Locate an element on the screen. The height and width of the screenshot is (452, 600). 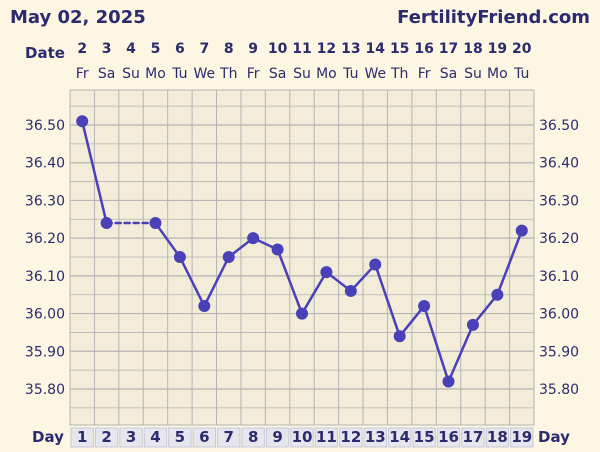
y-tick-label-right: 36.40 is located at coordinates (559, 164).